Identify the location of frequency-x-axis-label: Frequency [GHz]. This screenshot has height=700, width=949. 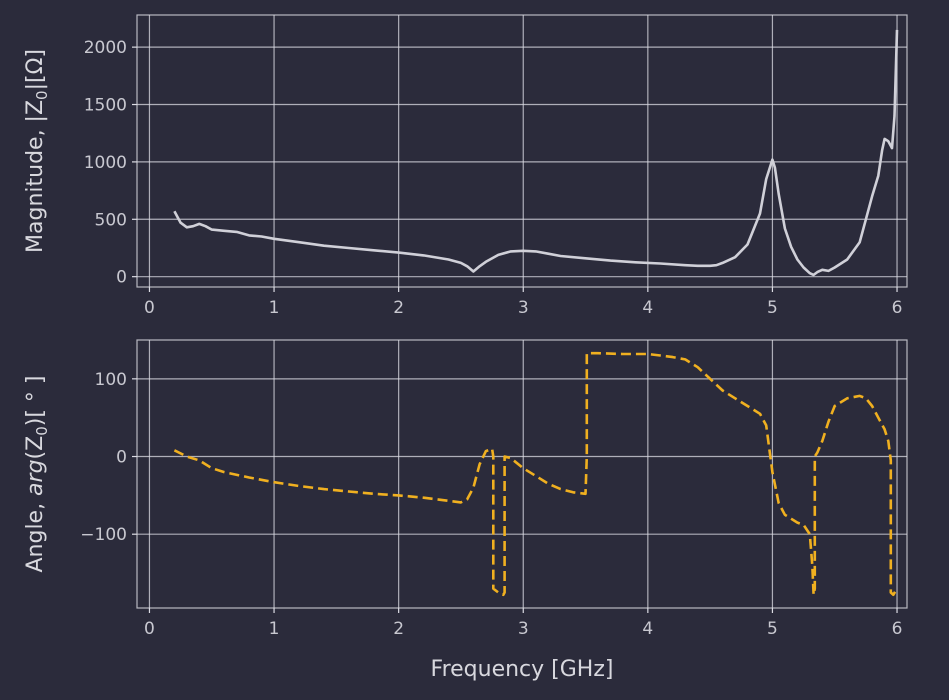
(522, 669).